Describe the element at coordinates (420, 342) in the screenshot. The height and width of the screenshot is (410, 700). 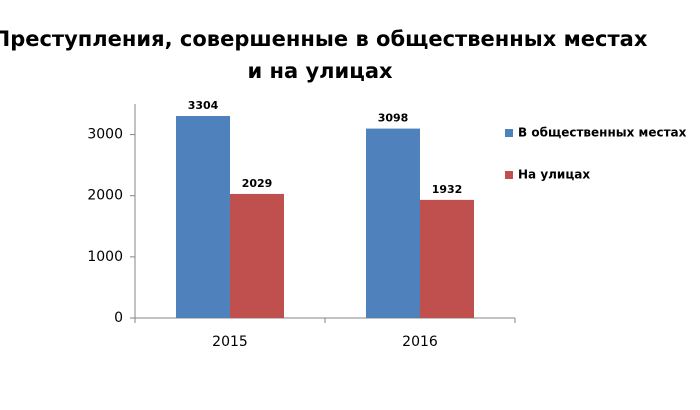
I see `x-tick-label: 2016` at that location.